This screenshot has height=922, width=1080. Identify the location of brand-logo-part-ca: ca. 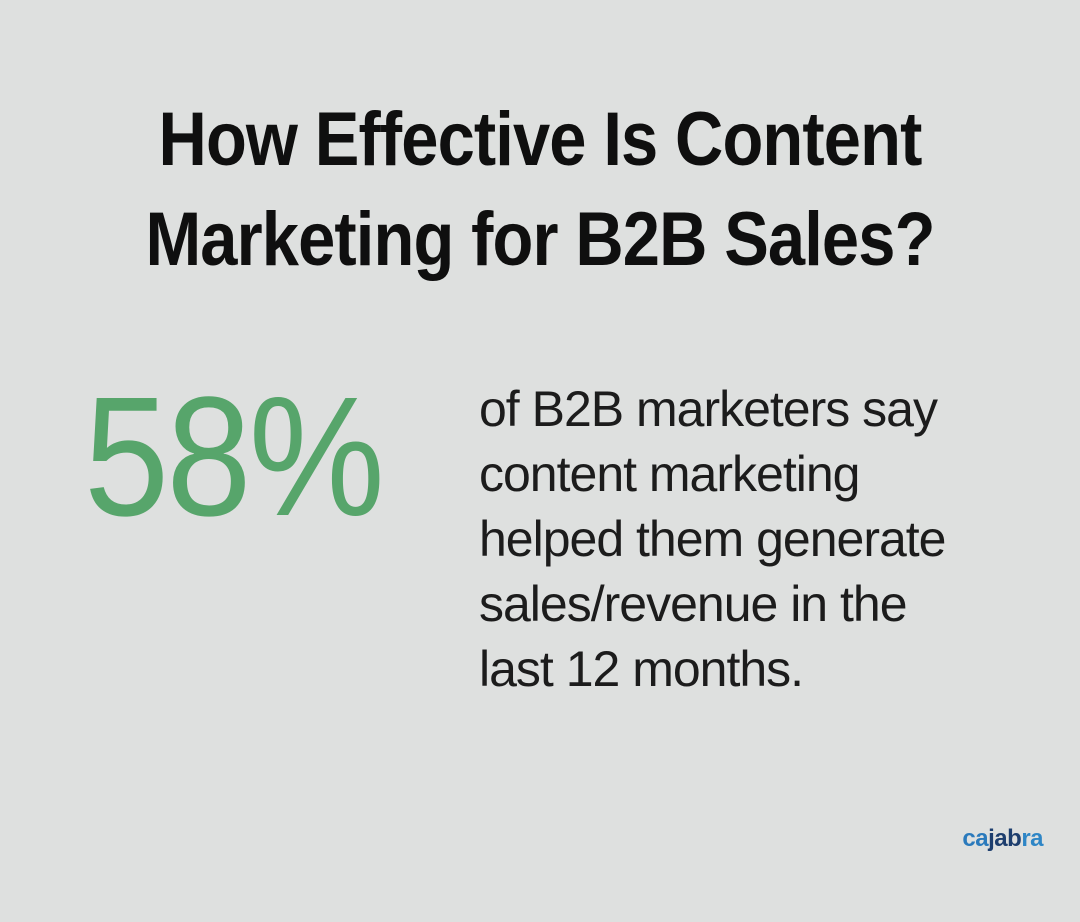
(975, 838).